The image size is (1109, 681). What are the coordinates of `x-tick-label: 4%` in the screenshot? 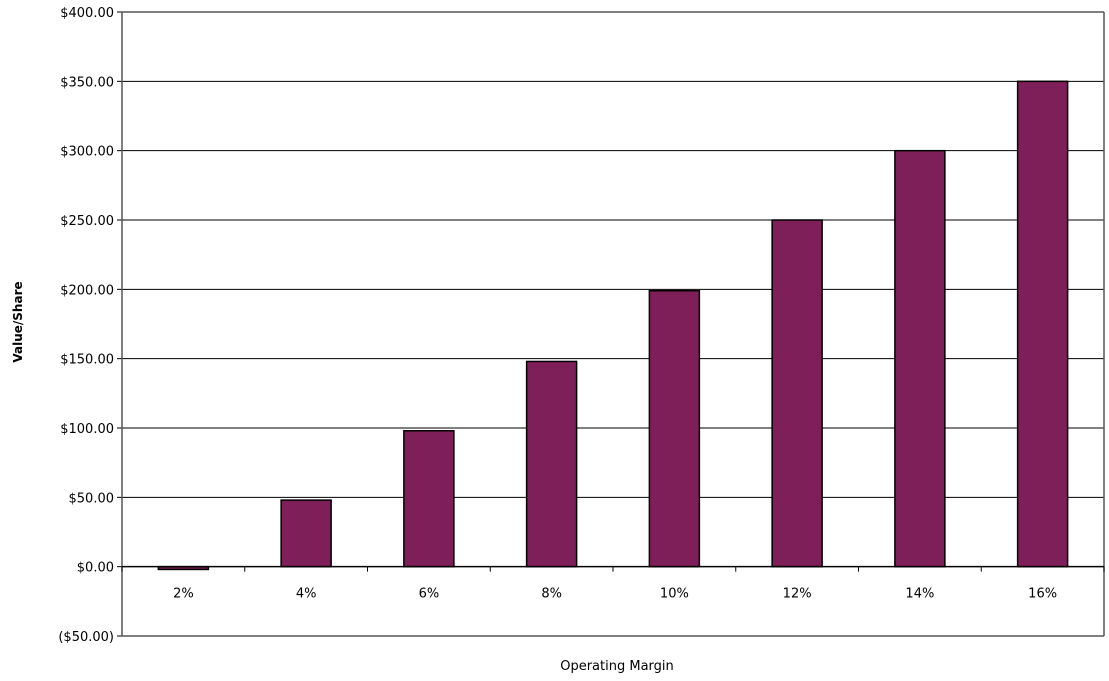 It's located at (306, 594).